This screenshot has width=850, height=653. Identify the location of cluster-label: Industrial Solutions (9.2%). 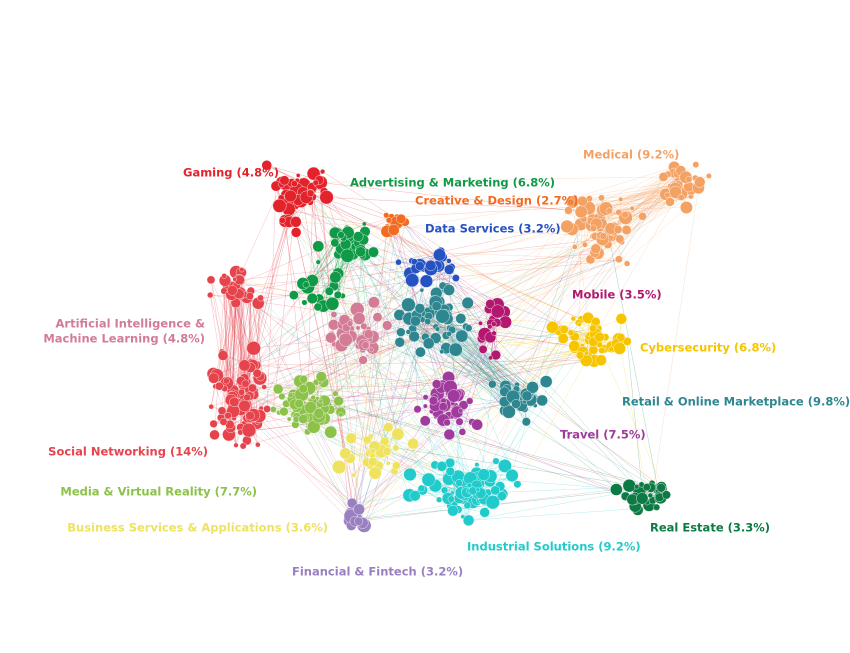
(554, 547).